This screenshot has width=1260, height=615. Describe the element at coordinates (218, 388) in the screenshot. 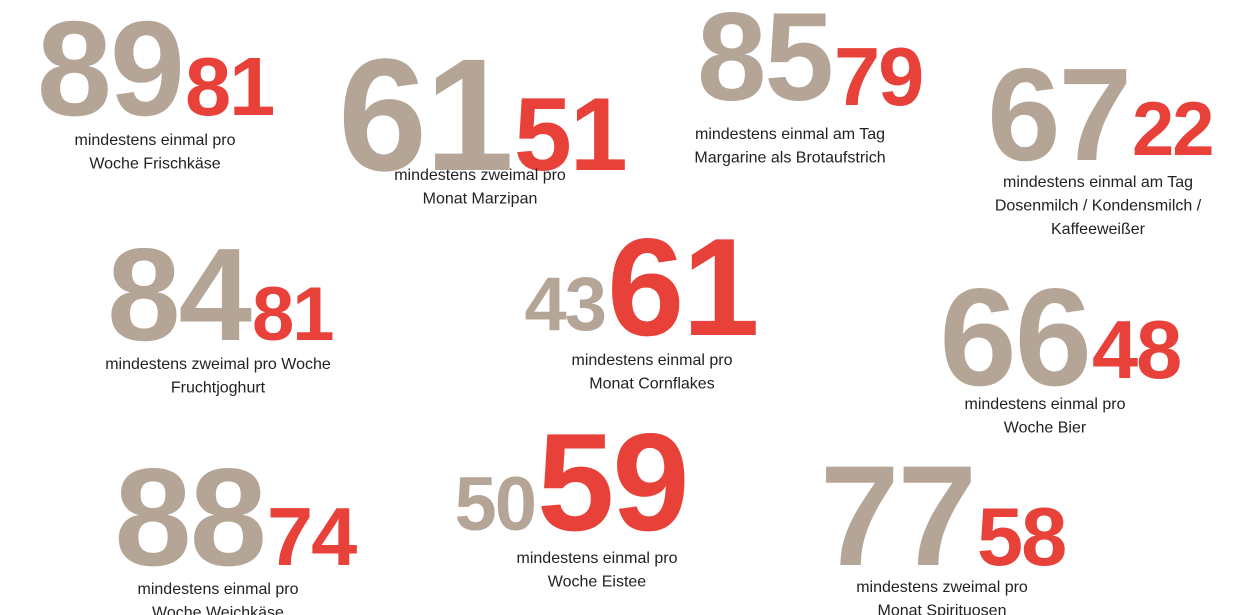

I see `item-label: Fruchtjoghurt` at that location.